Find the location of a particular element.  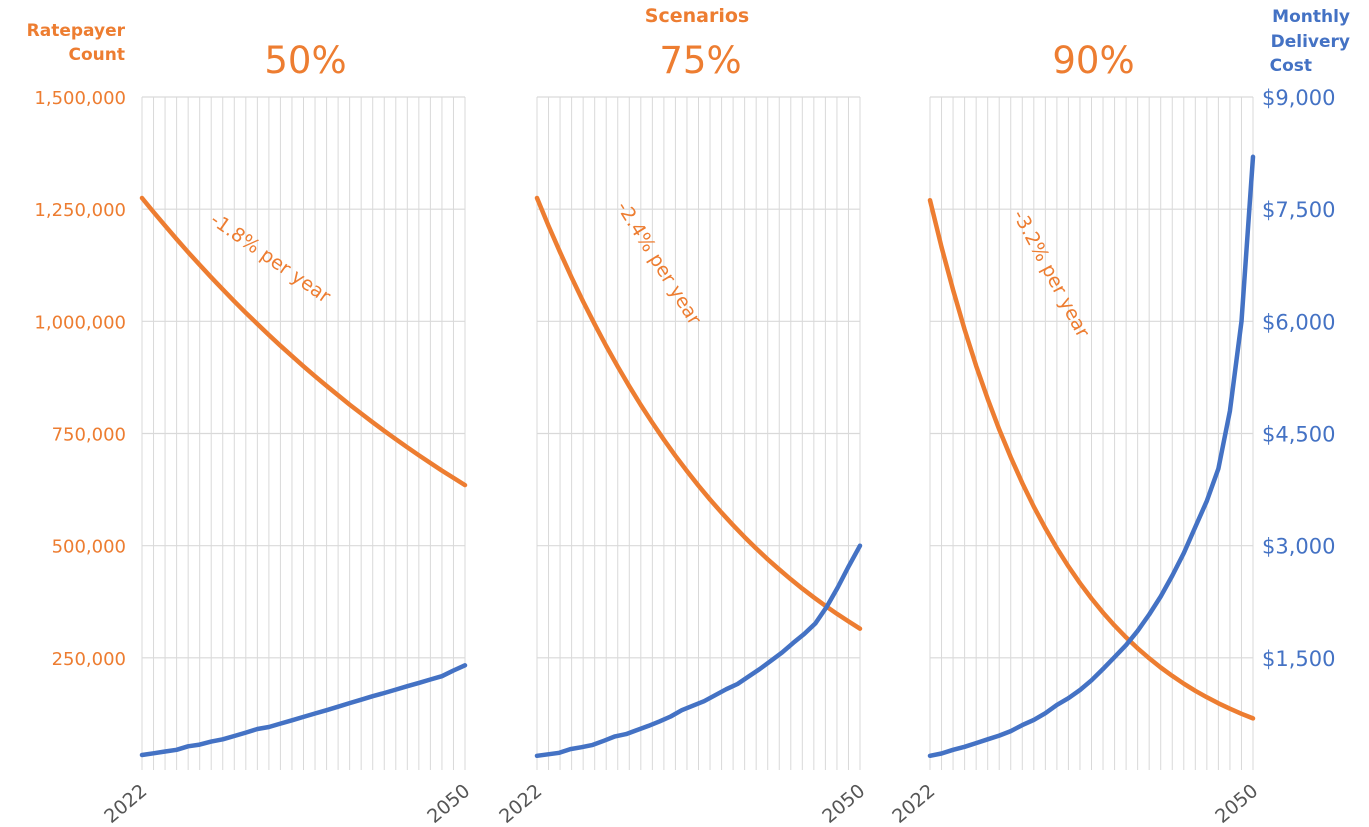

right-axis-tick-label: $3,000 is located at coordinates (1298, 547).